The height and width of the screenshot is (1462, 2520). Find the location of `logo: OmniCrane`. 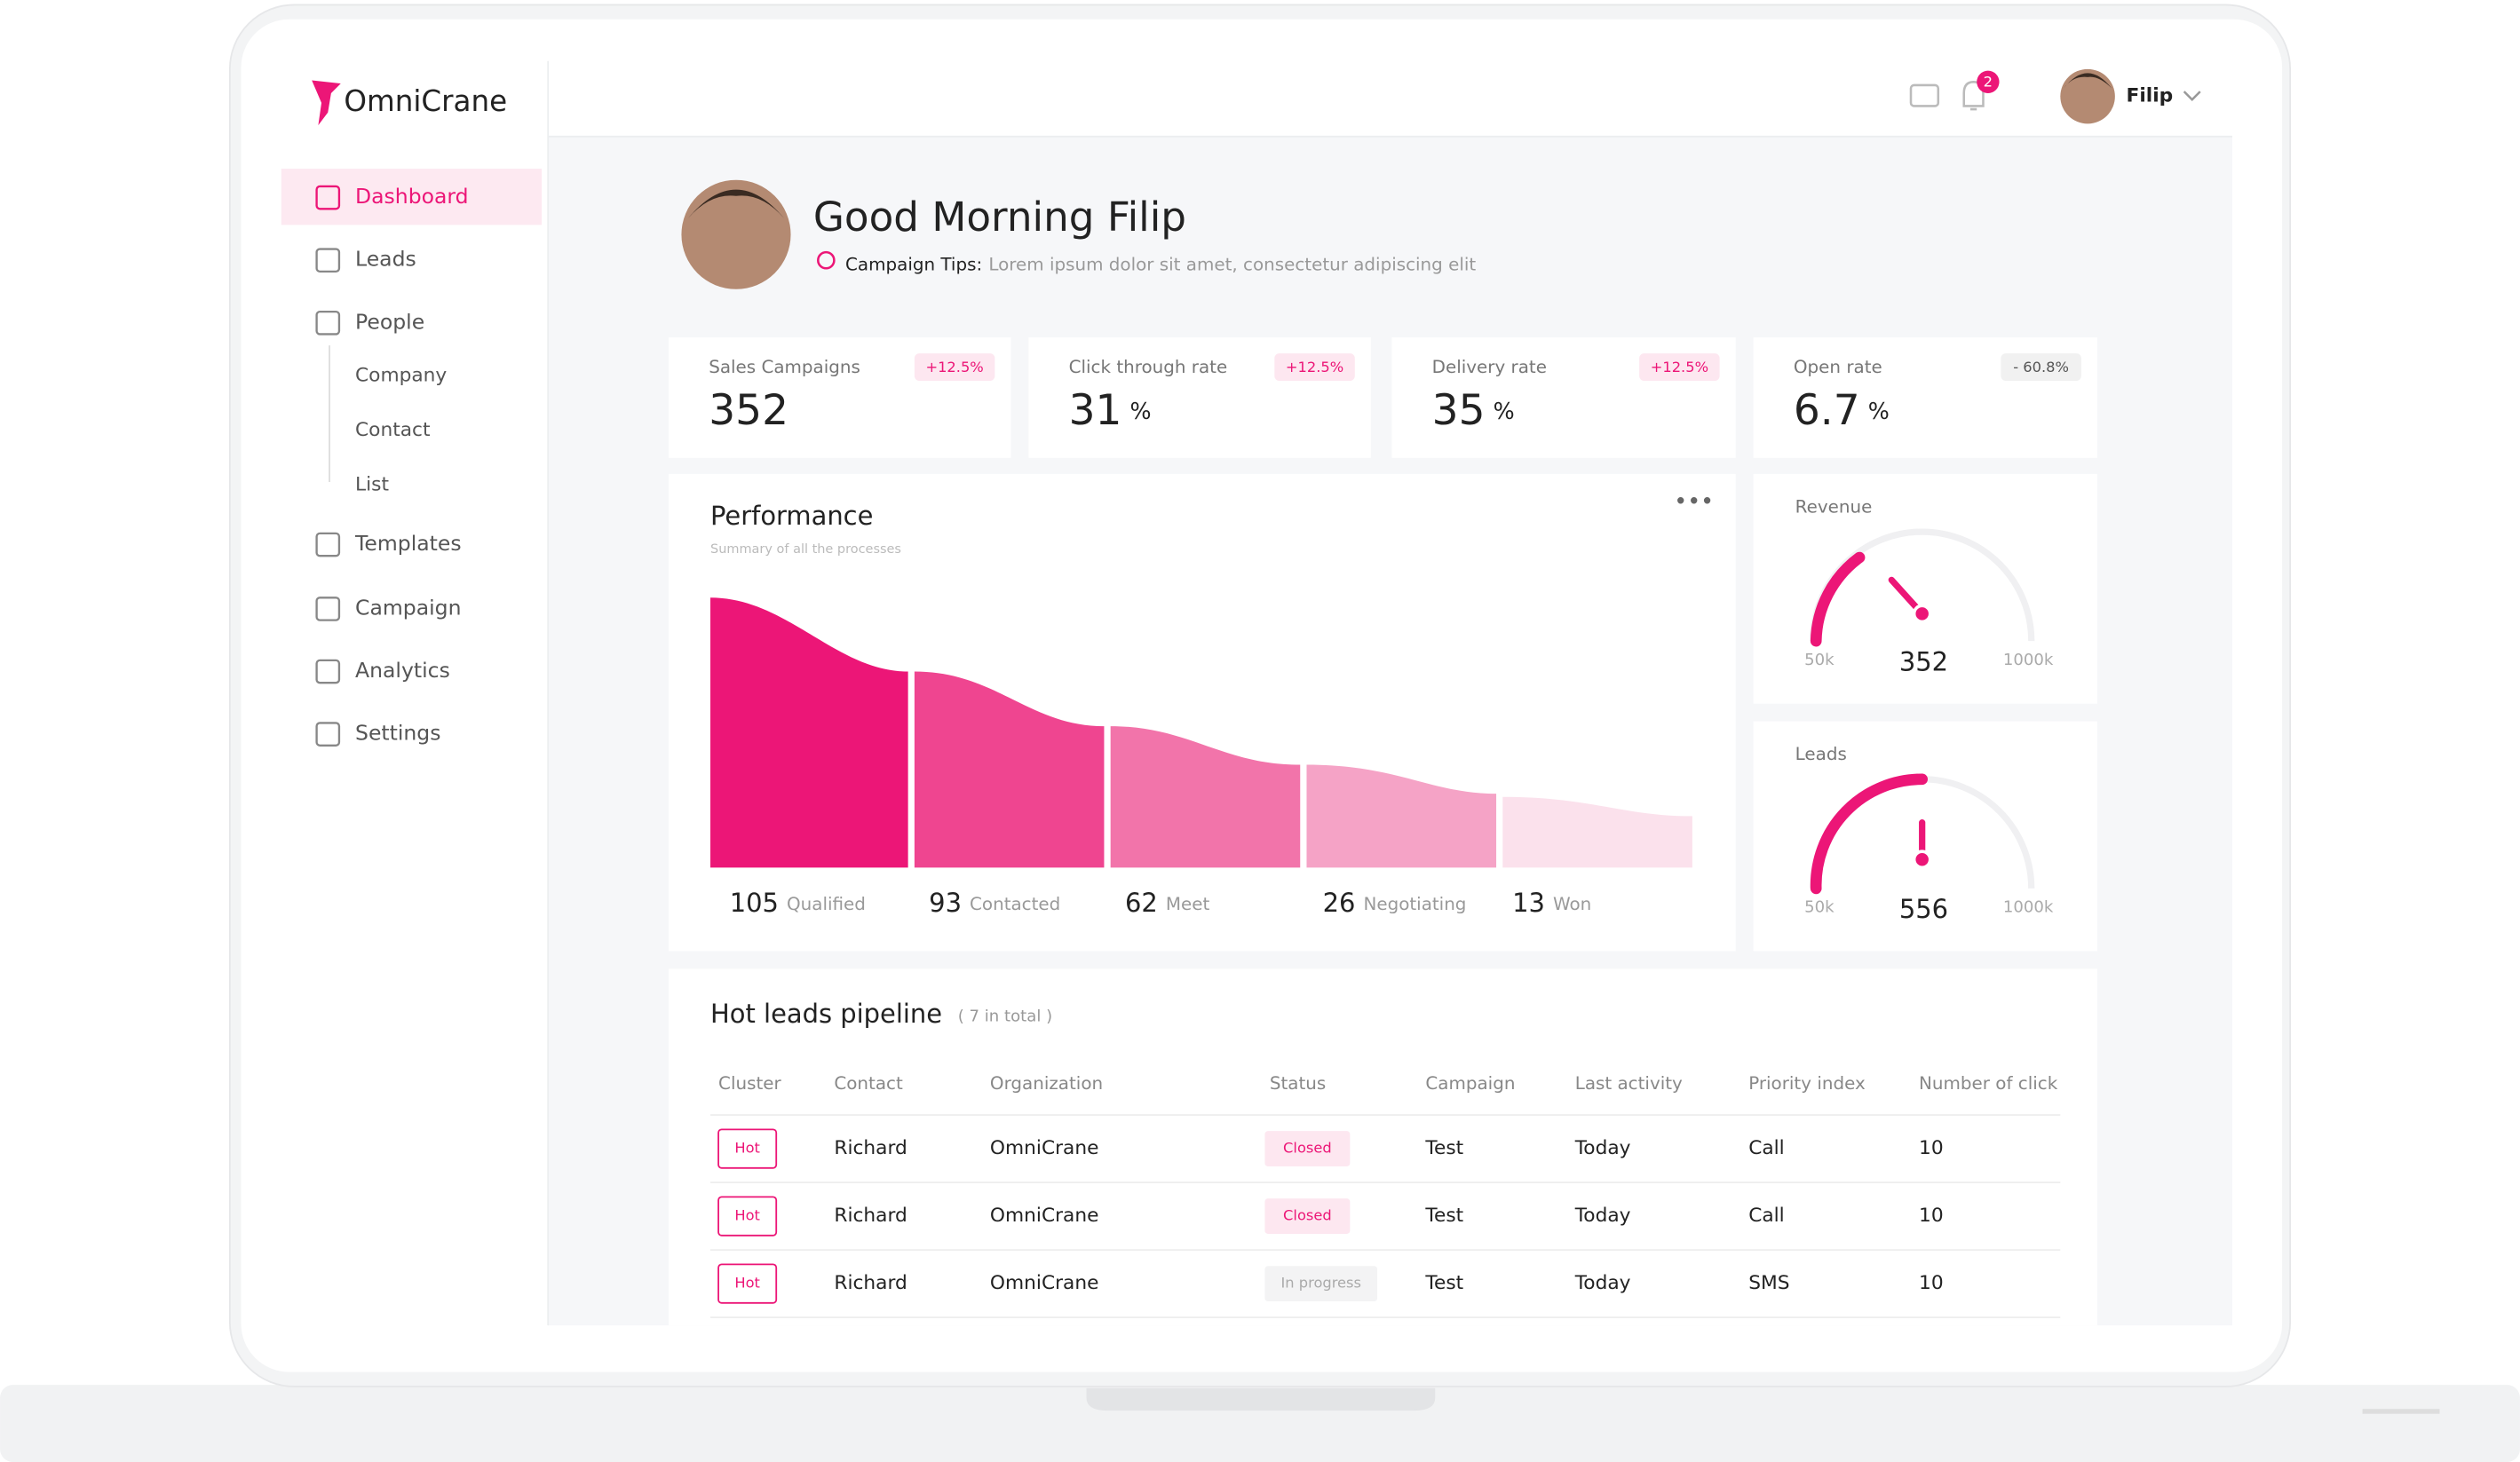

logo: OmniCrane is located at coordinates (425, 101).